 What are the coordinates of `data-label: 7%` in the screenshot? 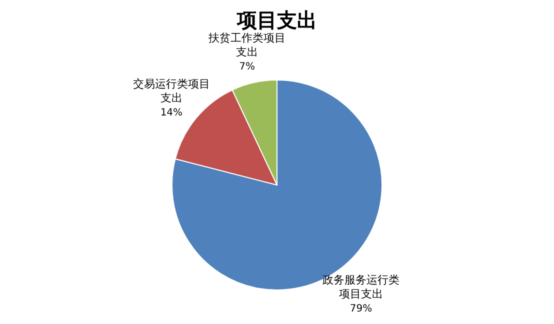 It's located at (247, 66).